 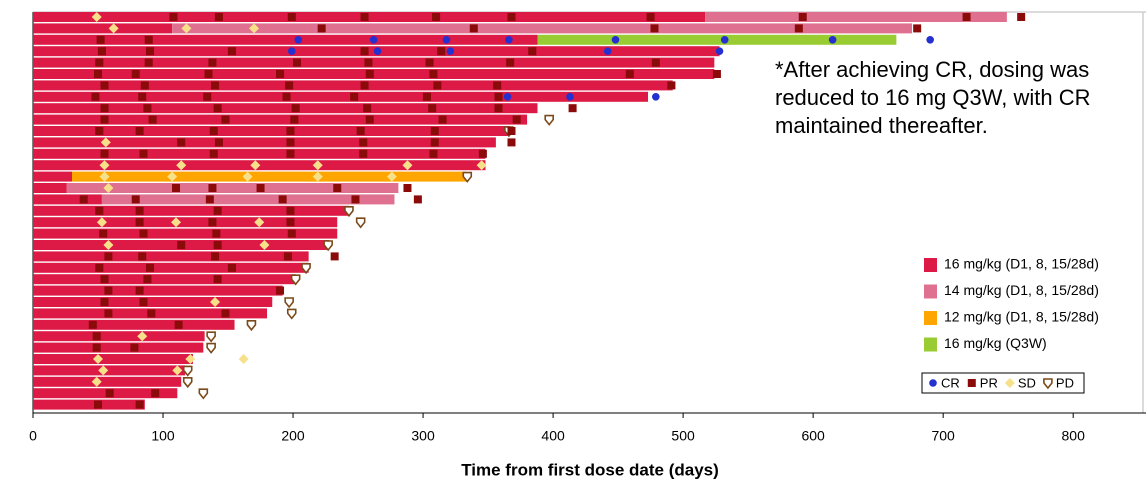 What do you see at coordinates (1021, 264) in the screenshot?
I see `legend-label: 16 mg/kg (D1, 8, 15/28d)` at bounding box center [1021, 264].